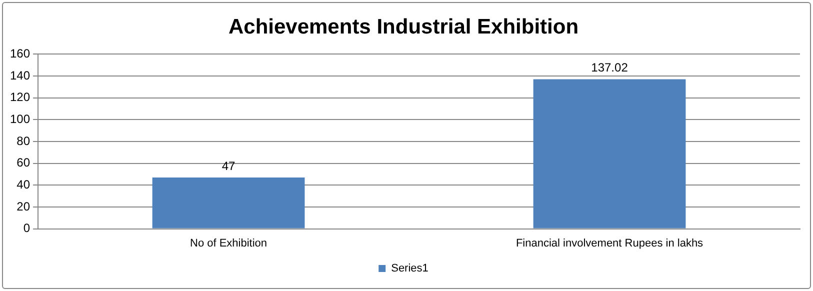  I want to click on y-tick-label: 20, so click(23, 206).